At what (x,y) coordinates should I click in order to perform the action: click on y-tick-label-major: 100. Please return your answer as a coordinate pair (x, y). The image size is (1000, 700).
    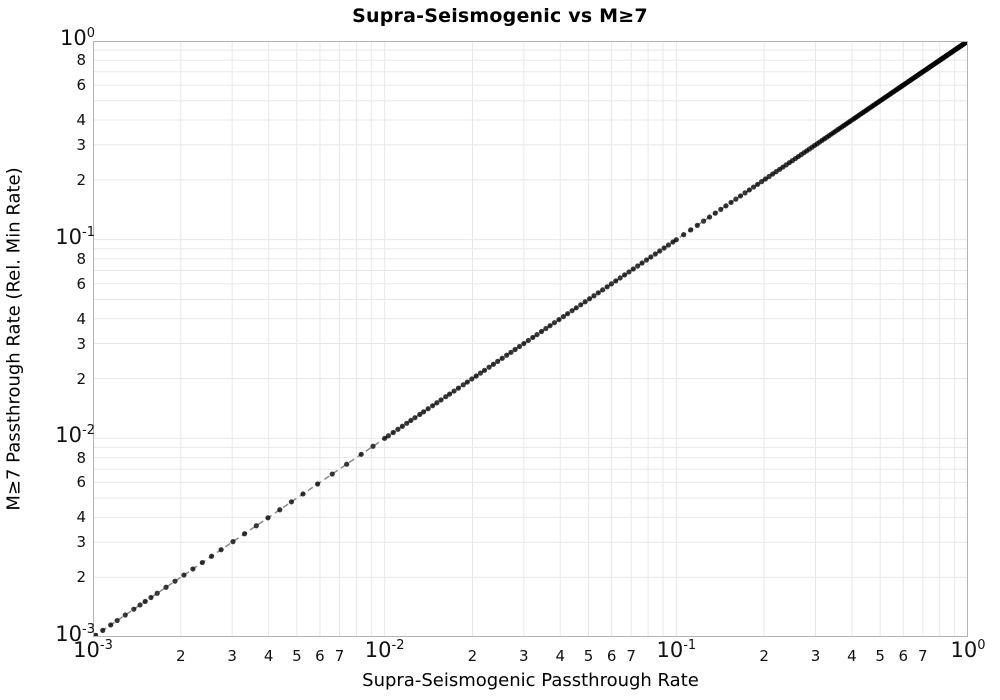
    Looking at the image, I should click on (77, 38).